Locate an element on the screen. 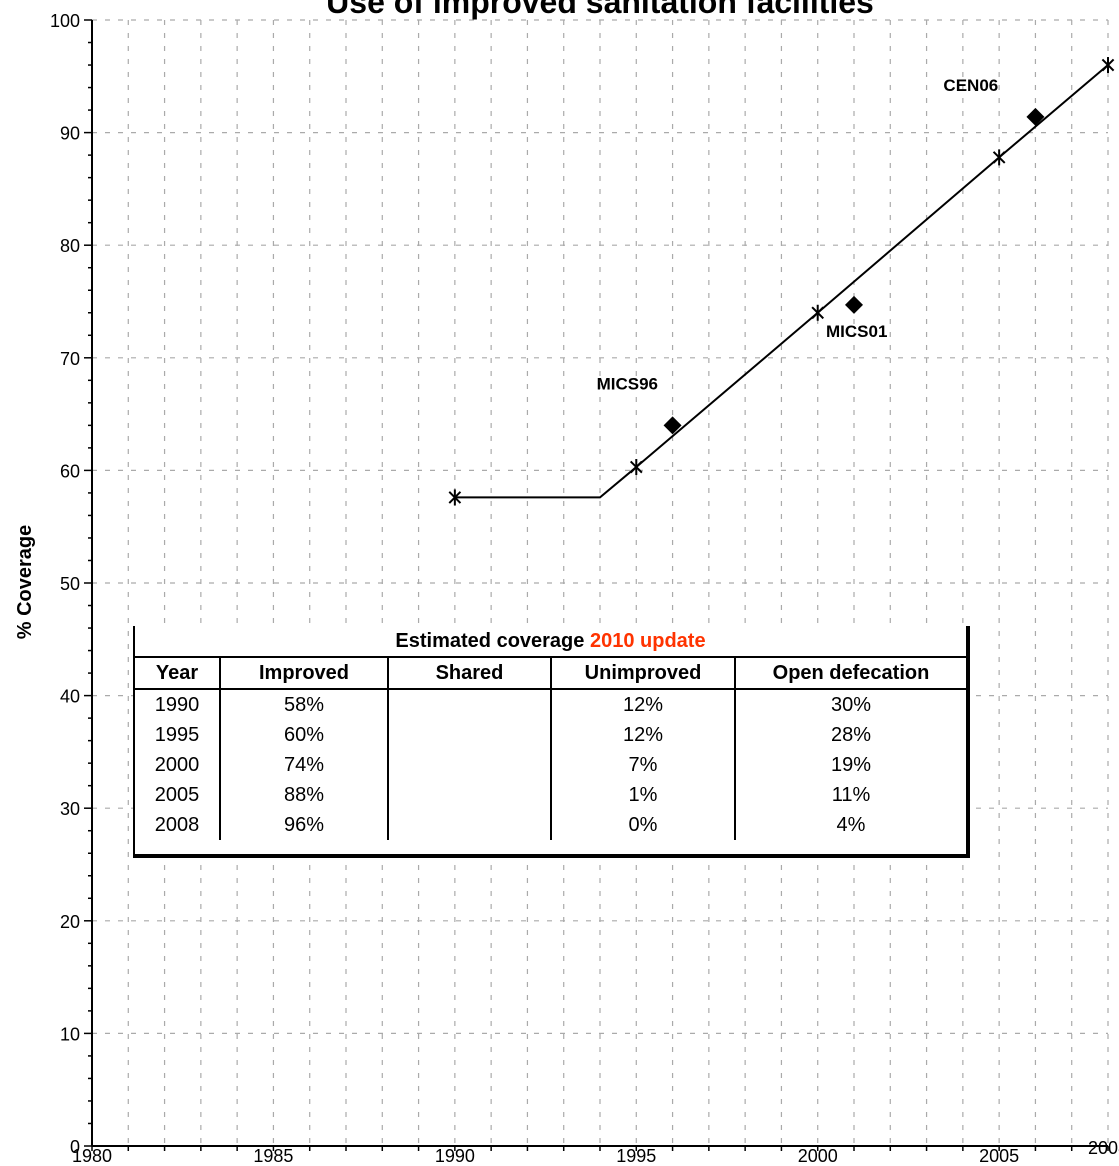  table-title-prefix: Estimated coverage is located at coordinates (490, 641).